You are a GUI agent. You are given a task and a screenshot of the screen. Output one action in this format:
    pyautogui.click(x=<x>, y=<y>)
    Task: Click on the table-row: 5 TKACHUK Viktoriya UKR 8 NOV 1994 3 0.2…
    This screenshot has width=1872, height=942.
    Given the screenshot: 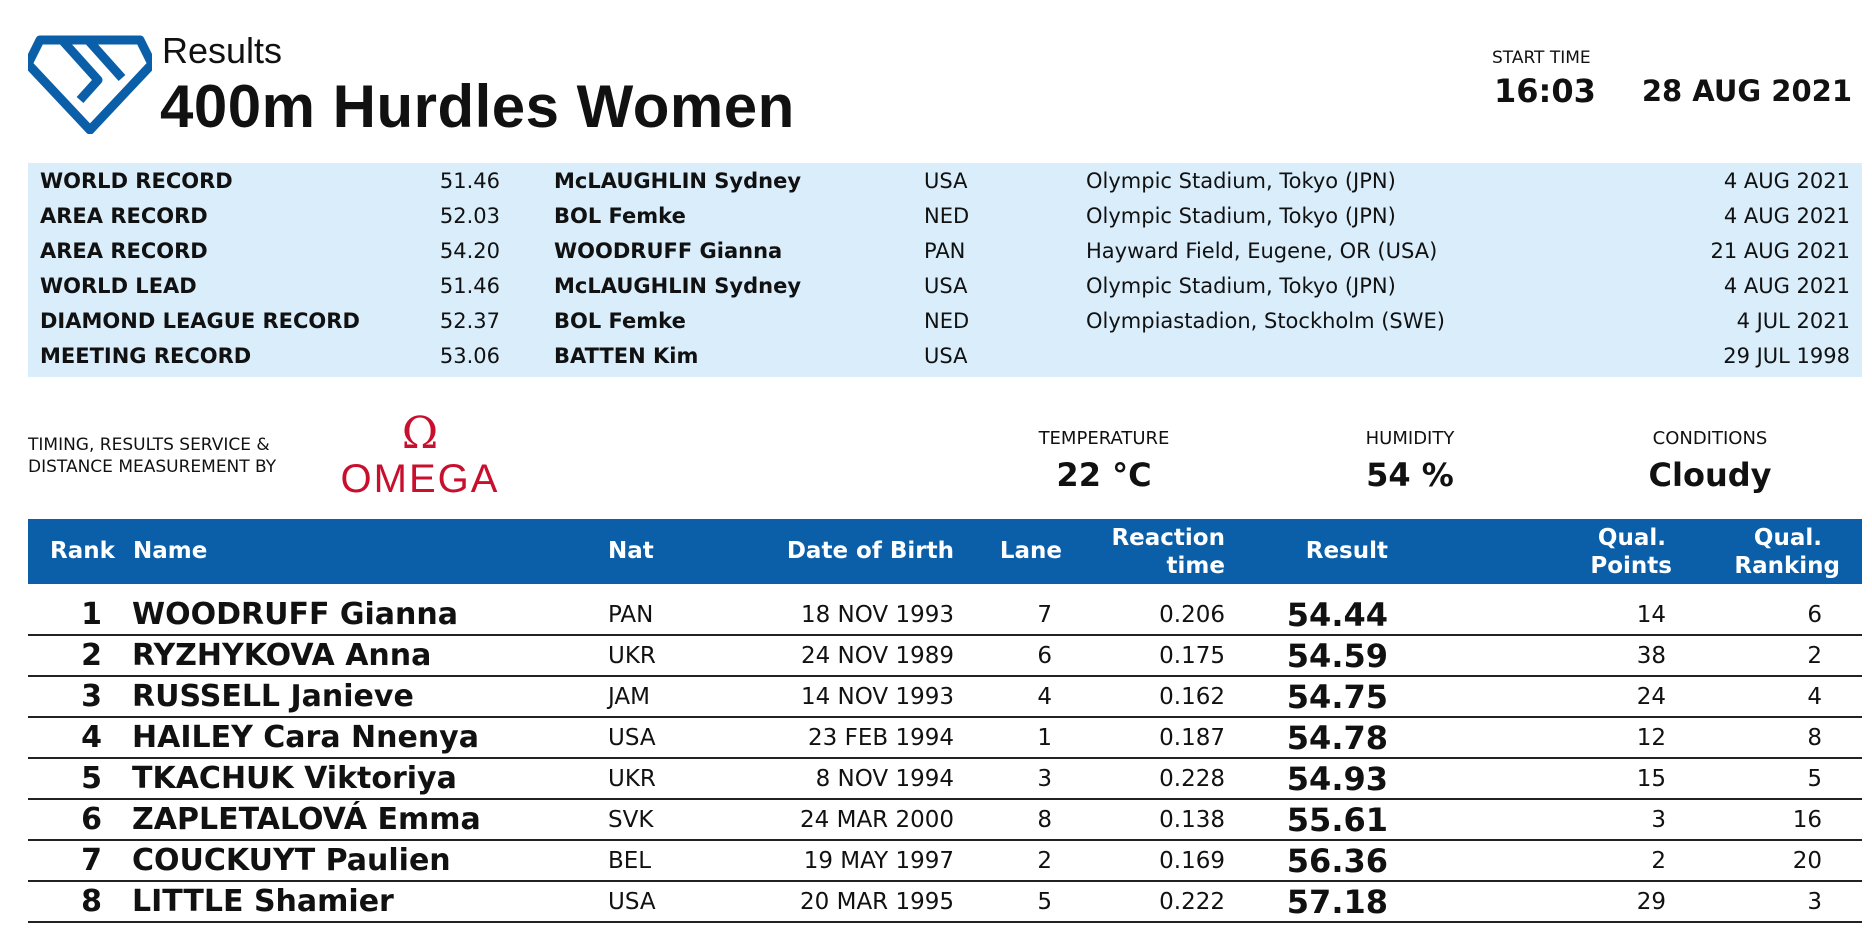 What is the action you would take?
    pyautogui.click(x=945, y=779)
    